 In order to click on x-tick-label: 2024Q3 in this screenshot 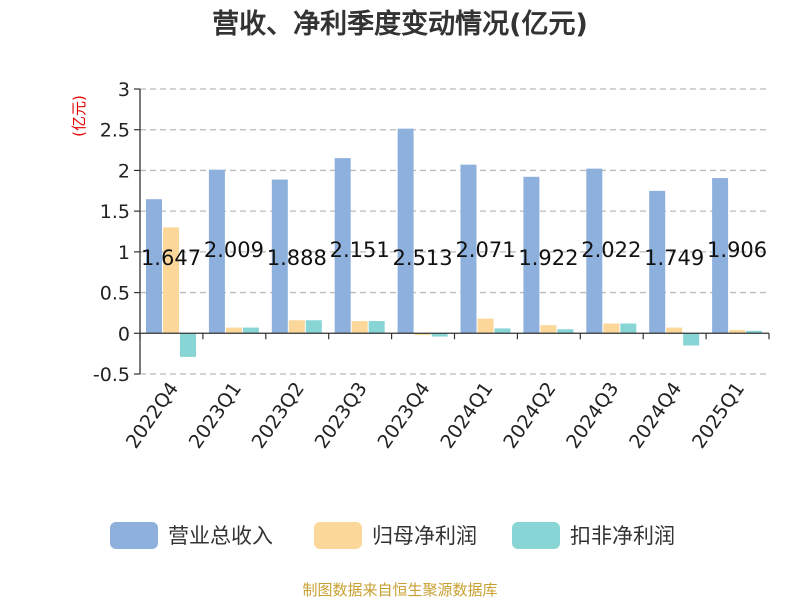, I will do `click(592, 415)`.